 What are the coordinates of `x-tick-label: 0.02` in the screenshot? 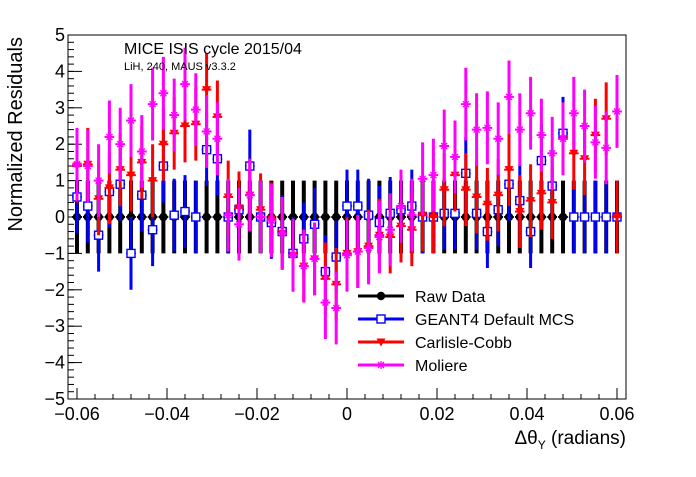 It's located at (436, 414).